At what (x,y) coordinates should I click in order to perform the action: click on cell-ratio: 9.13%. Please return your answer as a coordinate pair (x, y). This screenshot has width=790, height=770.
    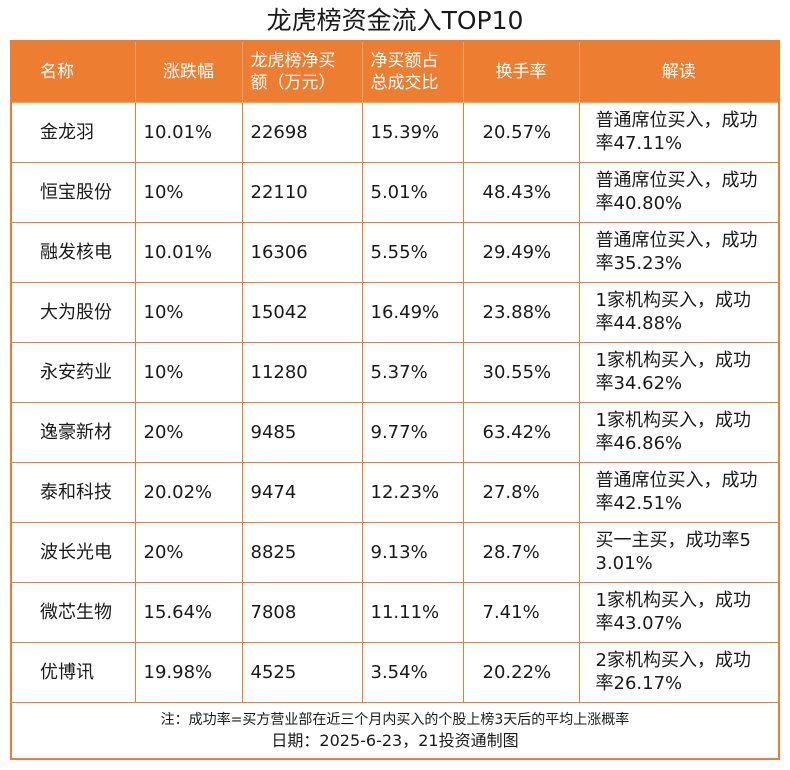
    Looking at the image, I should click on (412, 552).